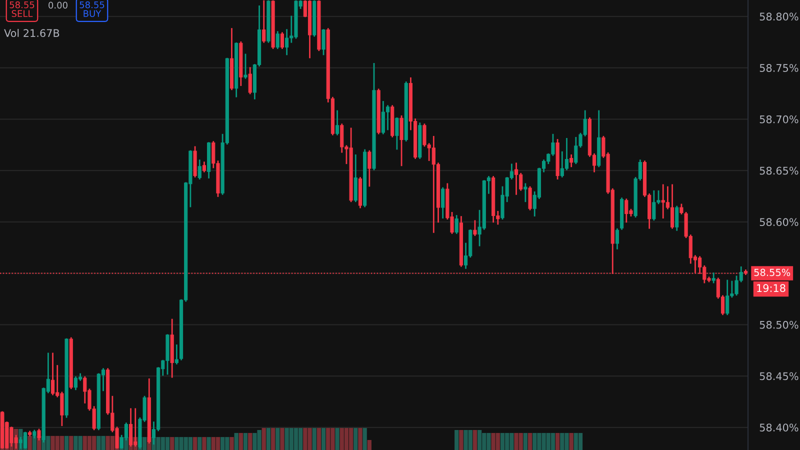 This screenshot has height=450, width=800. Describe the element at coordinates (22, 9) in the screenshot. I see `annotation: 58.55 SELL` at that location.